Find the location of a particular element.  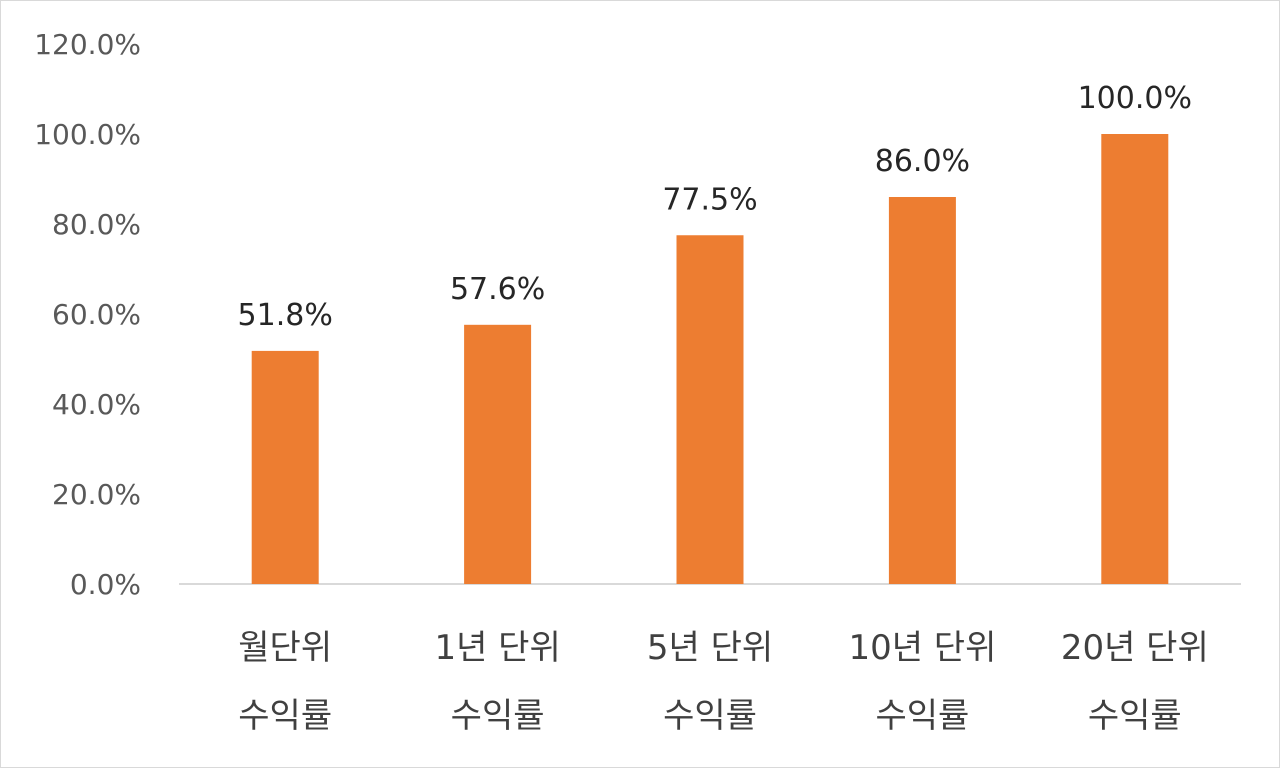

y-tick-label: 100.0% is located at coordinates (87, 134).